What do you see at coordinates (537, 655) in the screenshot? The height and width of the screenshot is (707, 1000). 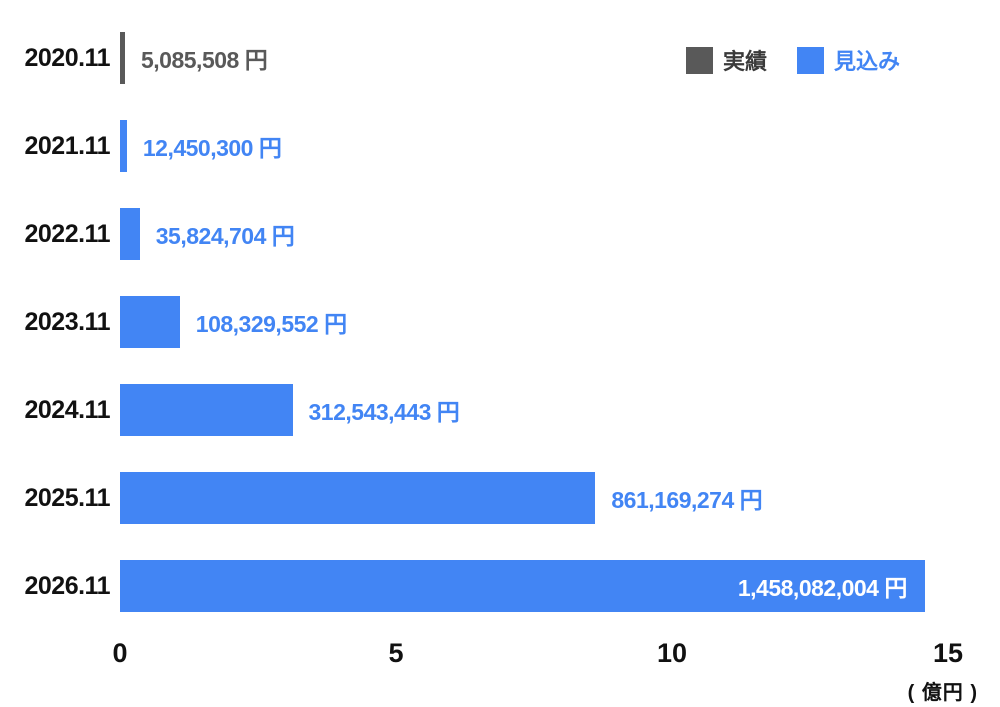 I see `x-axis: 0 5 10 15` at bounding box center [537, 655].